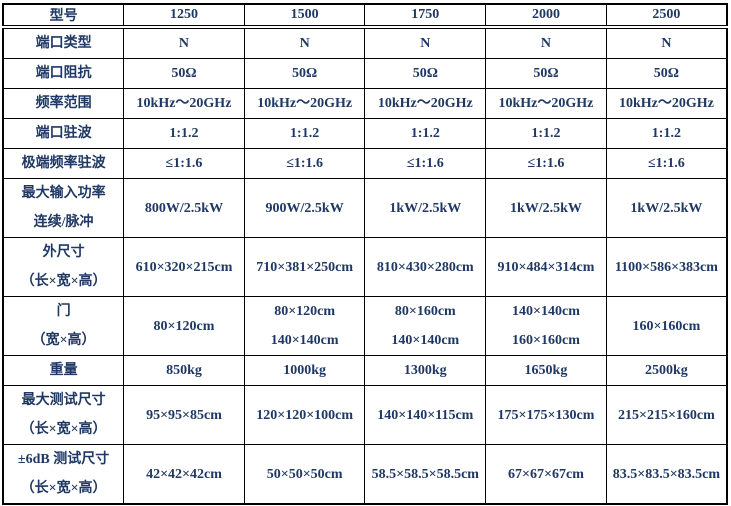  I want to click on value-cell: 50×50×50cm, so click(304, 474).